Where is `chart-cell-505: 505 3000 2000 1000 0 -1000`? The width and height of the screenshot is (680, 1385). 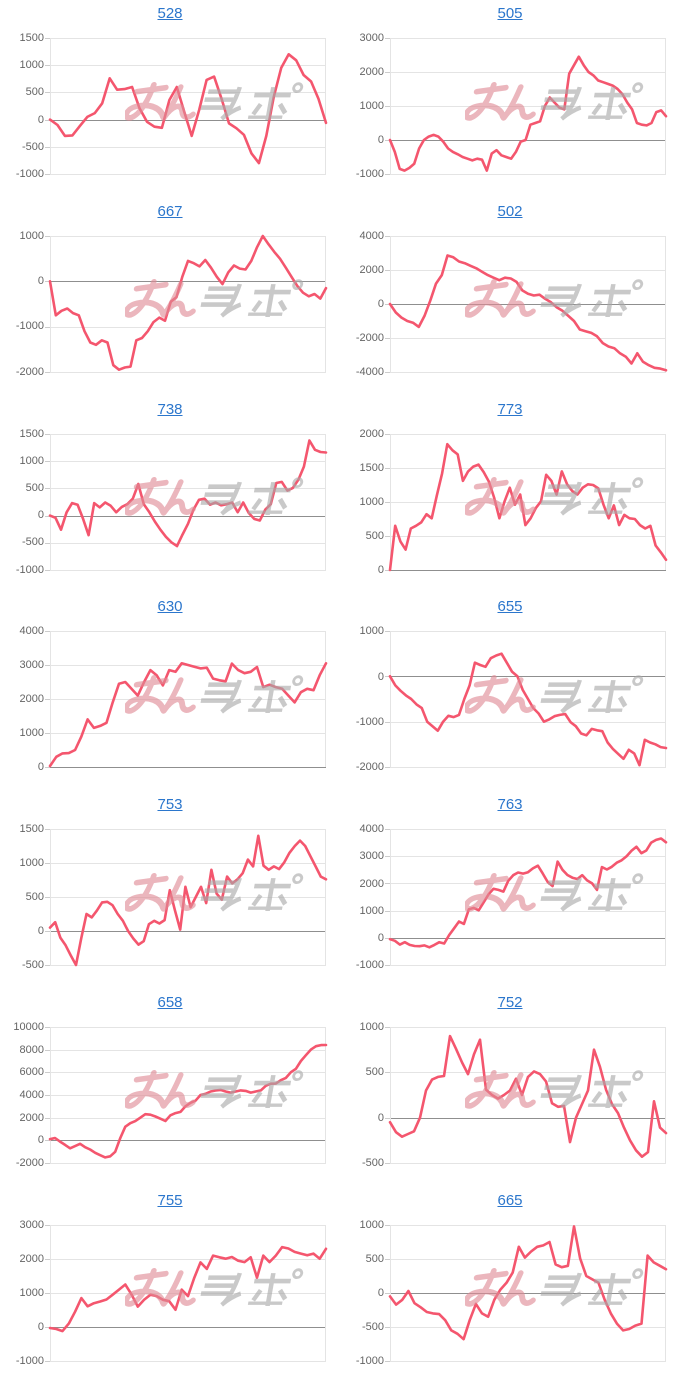 chart-cell-505: 505 3000 2000 1000 0 -1000 is located at coordinates (510, 99).